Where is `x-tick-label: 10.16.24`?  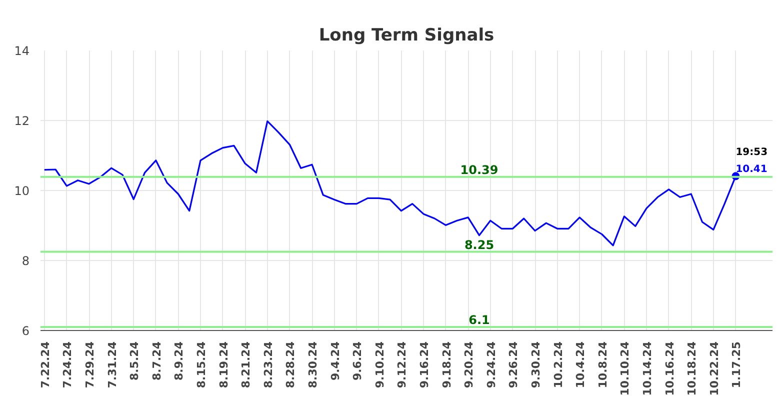 x-tick-label: 10.16.24 is located at coordinates (669, 368).